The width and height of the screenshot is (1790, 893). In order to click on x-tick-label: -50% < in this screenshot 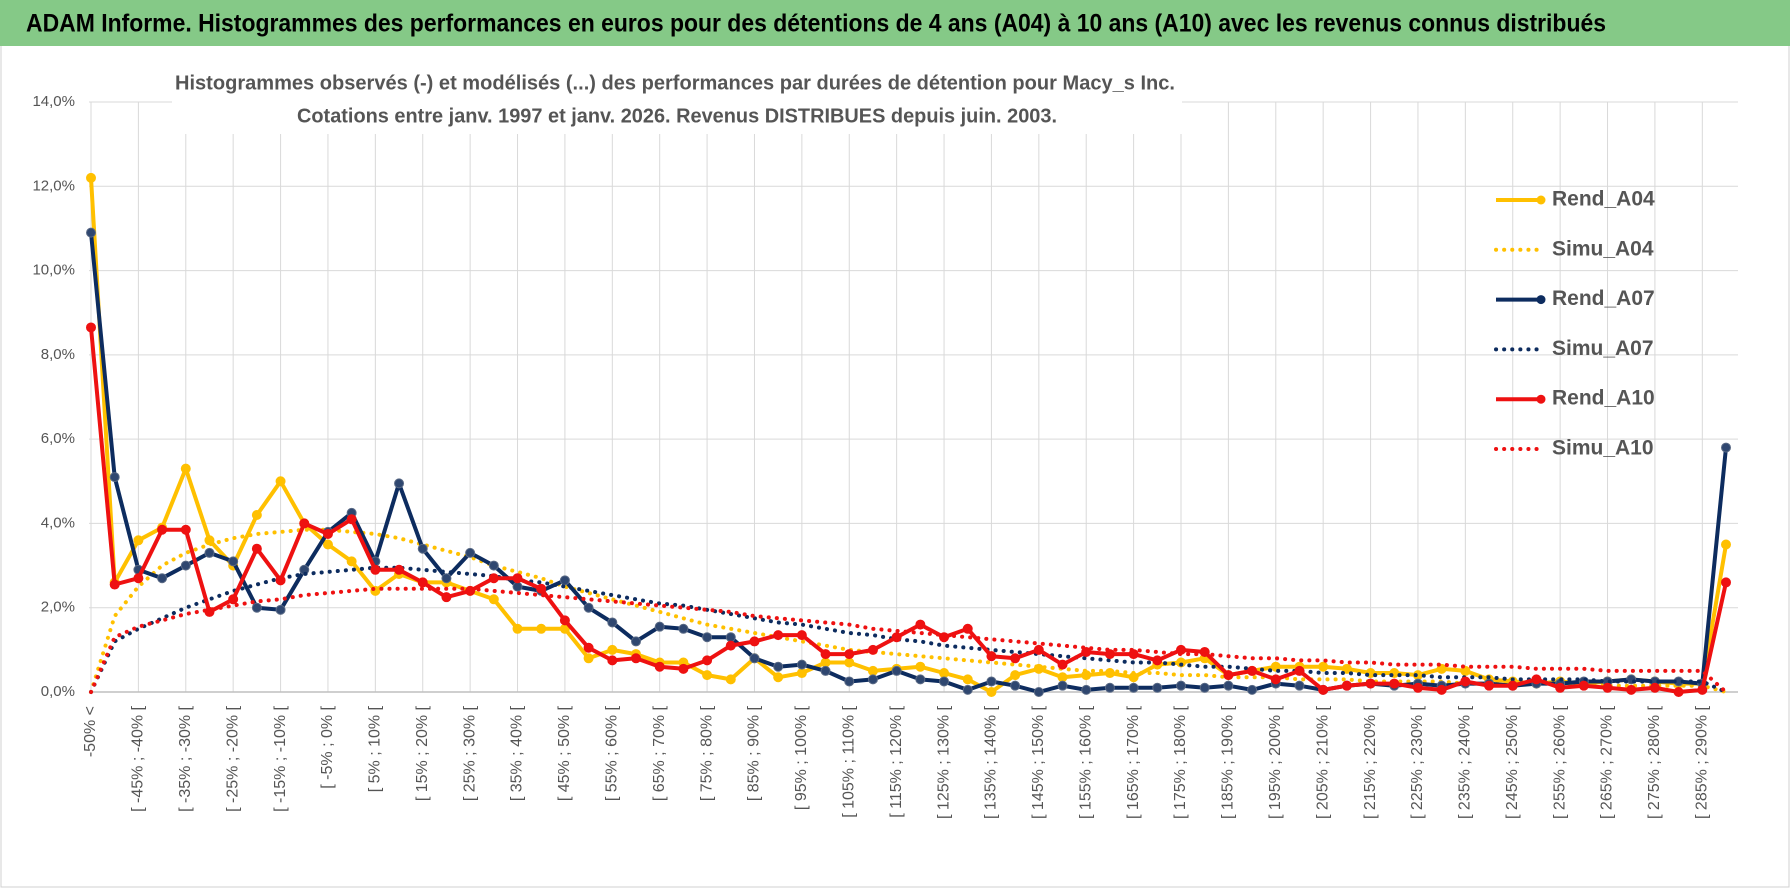, I will do `click(90, 731)`.